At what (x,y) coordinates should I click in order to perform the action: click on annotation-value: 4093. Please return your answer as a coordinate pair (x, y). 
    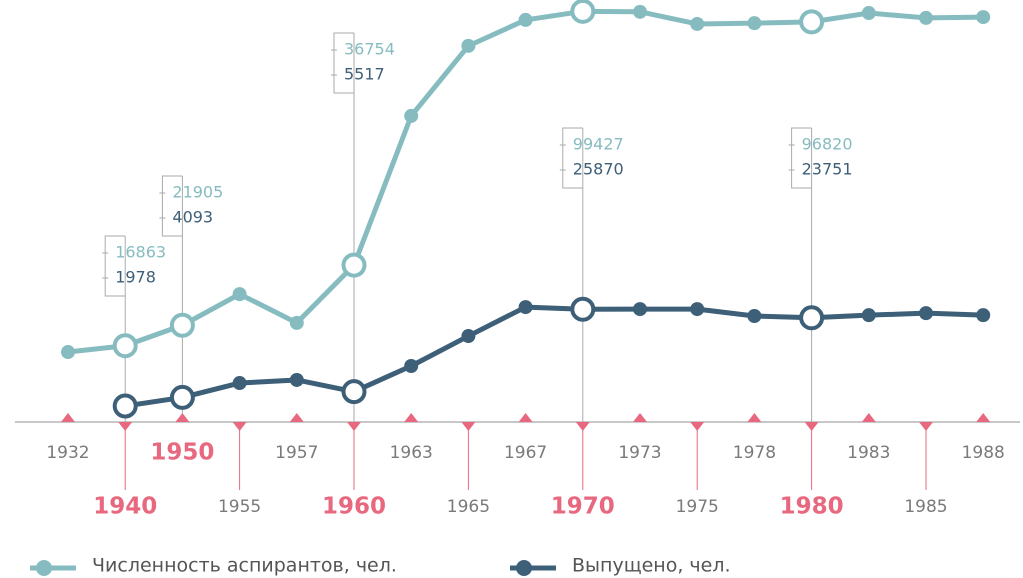
    Looking at the image, I should click on (192, 217).